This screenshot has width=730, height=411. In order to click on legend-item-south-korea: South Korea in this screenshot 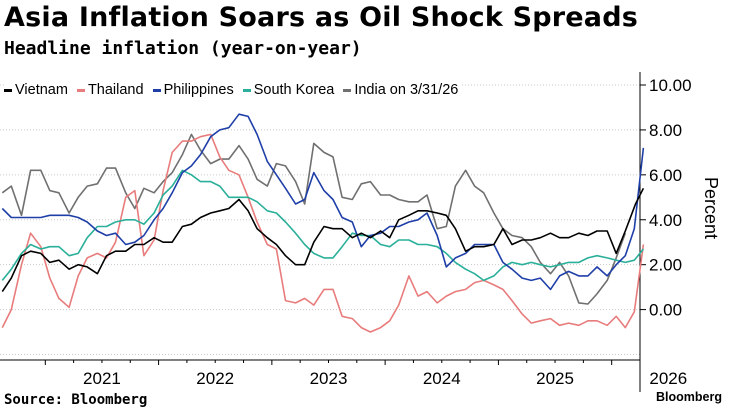, I will do `click(288, 90)`.